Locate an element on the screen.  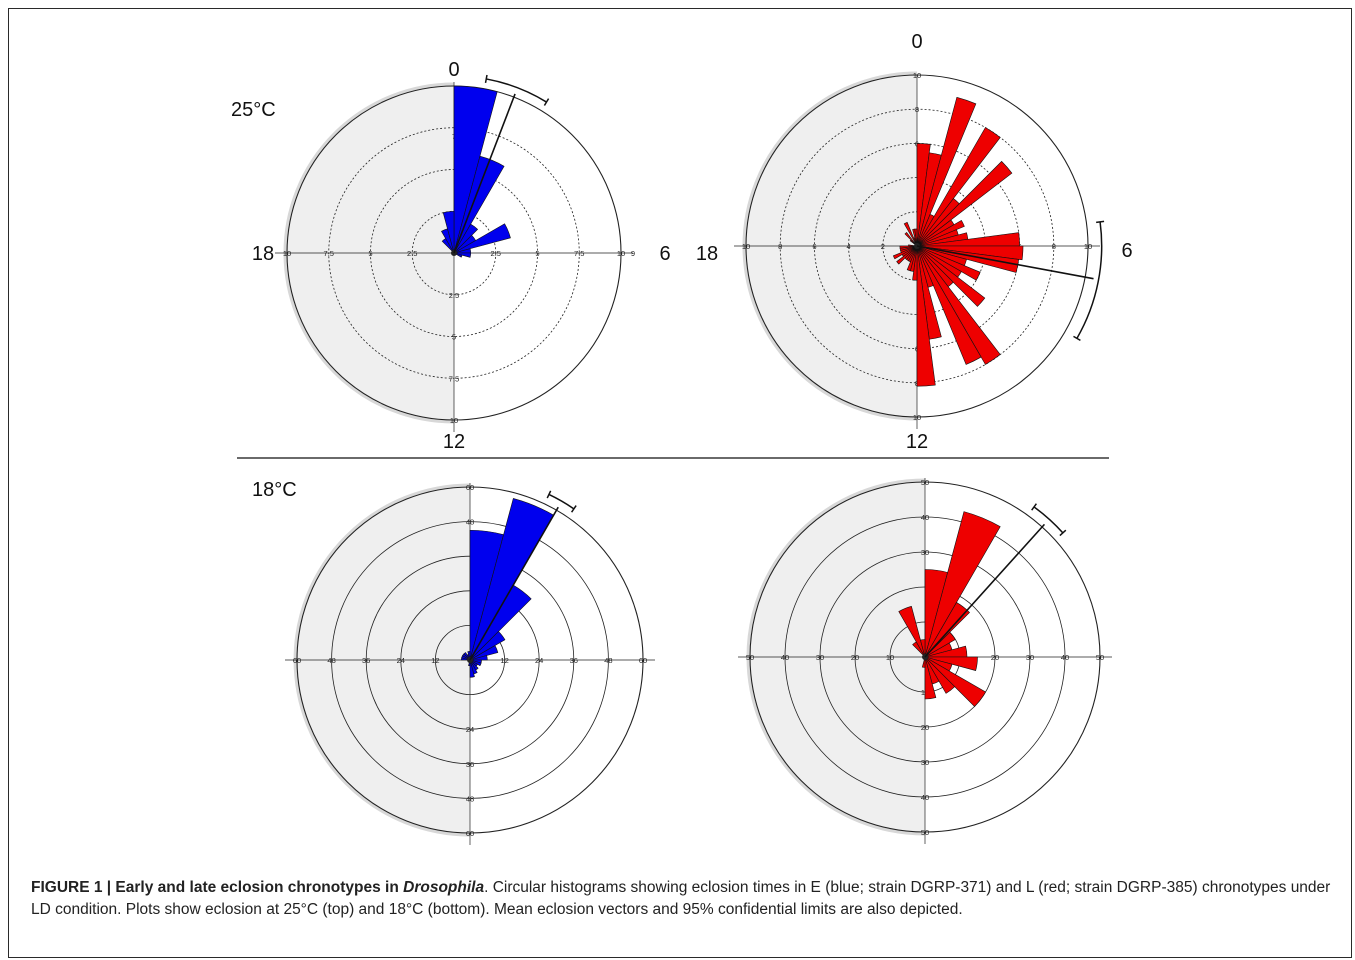
tick-label: 12 is located at coordinates (504, 660).